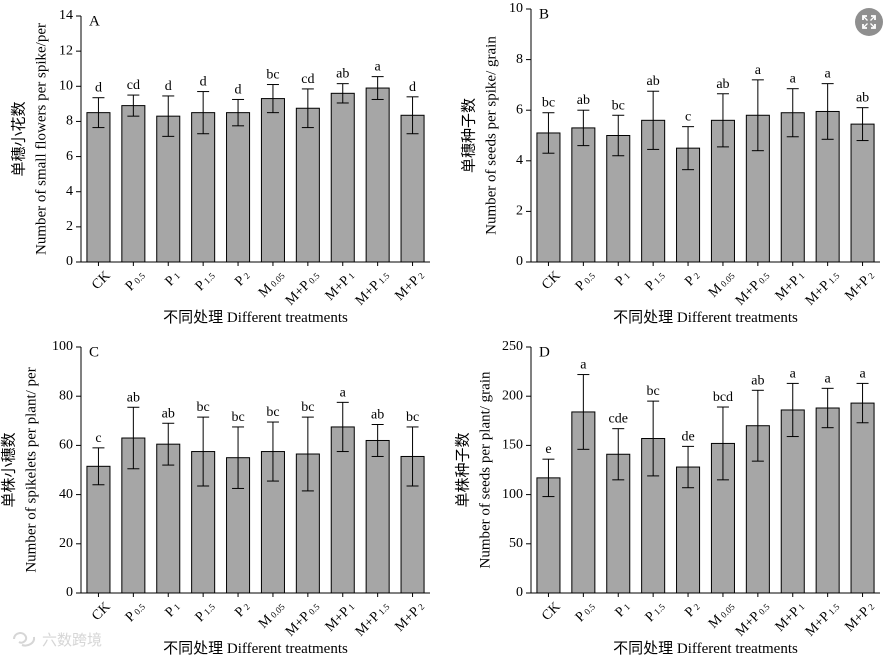 This screenshot has height=658, width=890. I want to click on y-axis-label-en: Number of seeds per spike/ grain, so click(491, 135).